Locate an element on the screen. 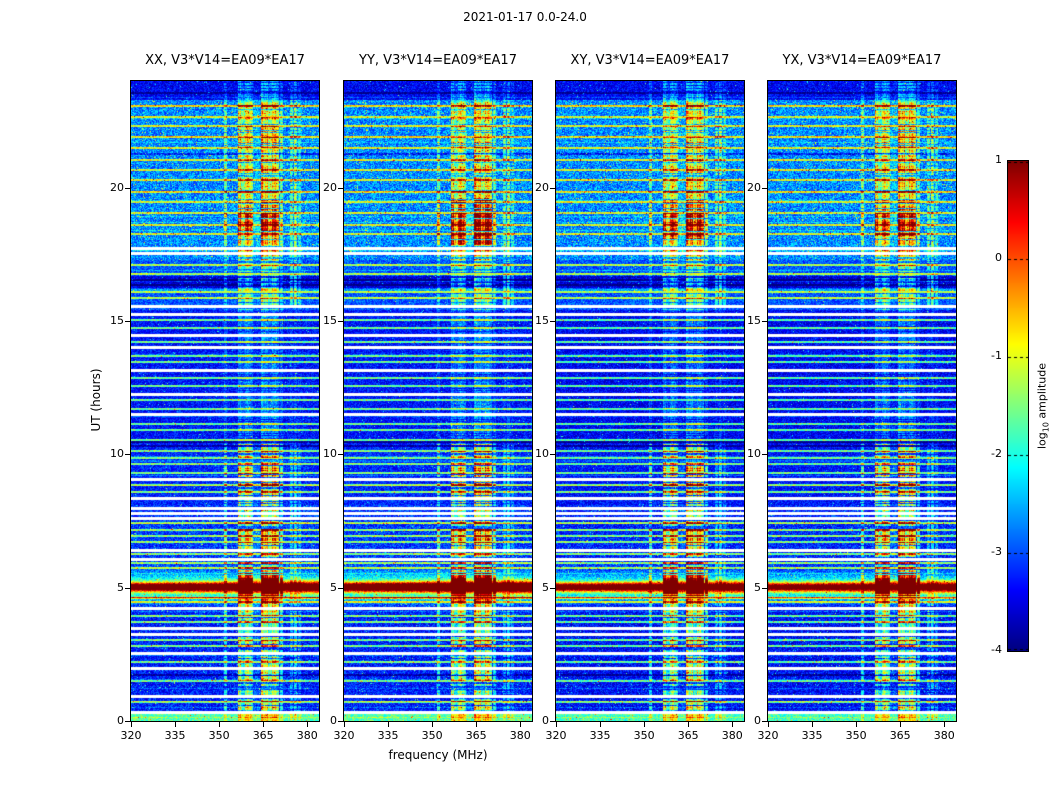  plot-frame-yy is located at coordinates (438, 401).